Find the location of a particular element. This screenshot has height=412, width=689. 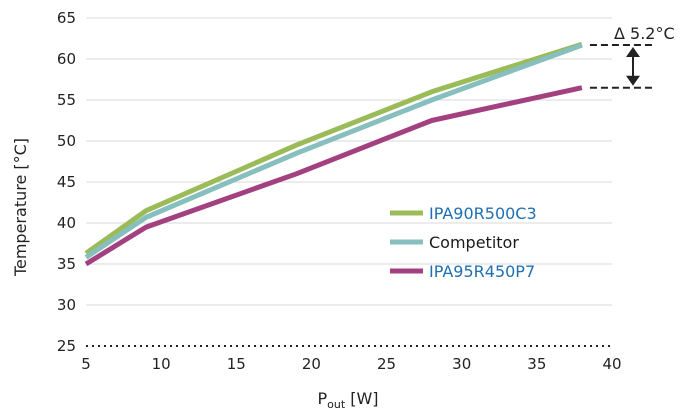

arrow-down-icon is located at coordinates (633, 80).